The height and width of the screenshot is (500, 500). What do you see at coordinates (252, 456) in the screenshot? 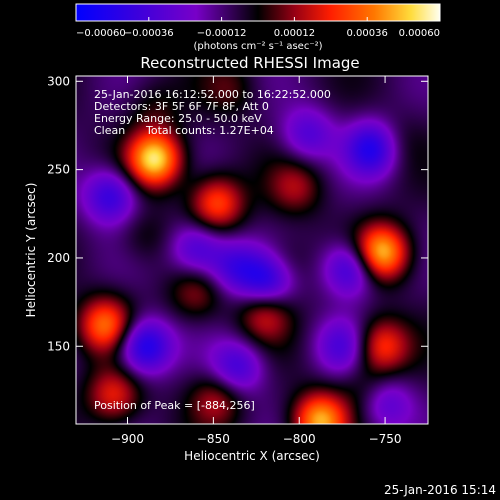
I see `x-axis-label: Heliocentric X (arcsec)` at bounding box center [252, 456].